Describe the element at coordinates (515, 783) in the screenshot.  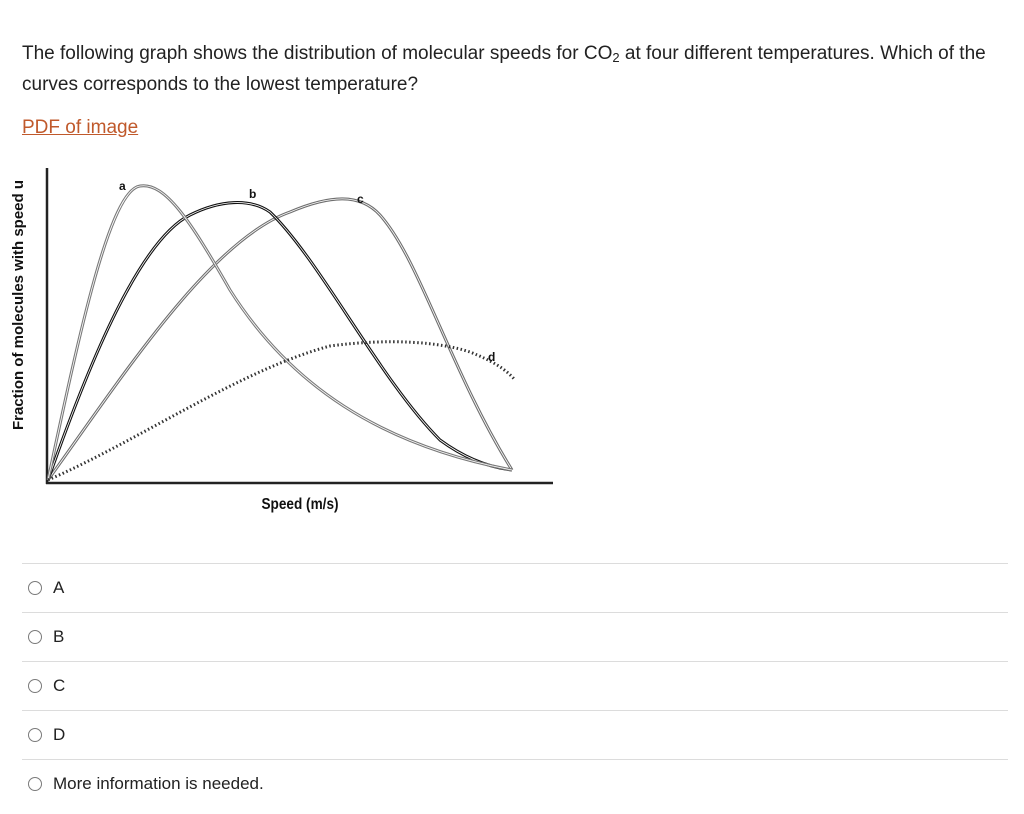
I see `option-more-information: More information is needed.` at that location.